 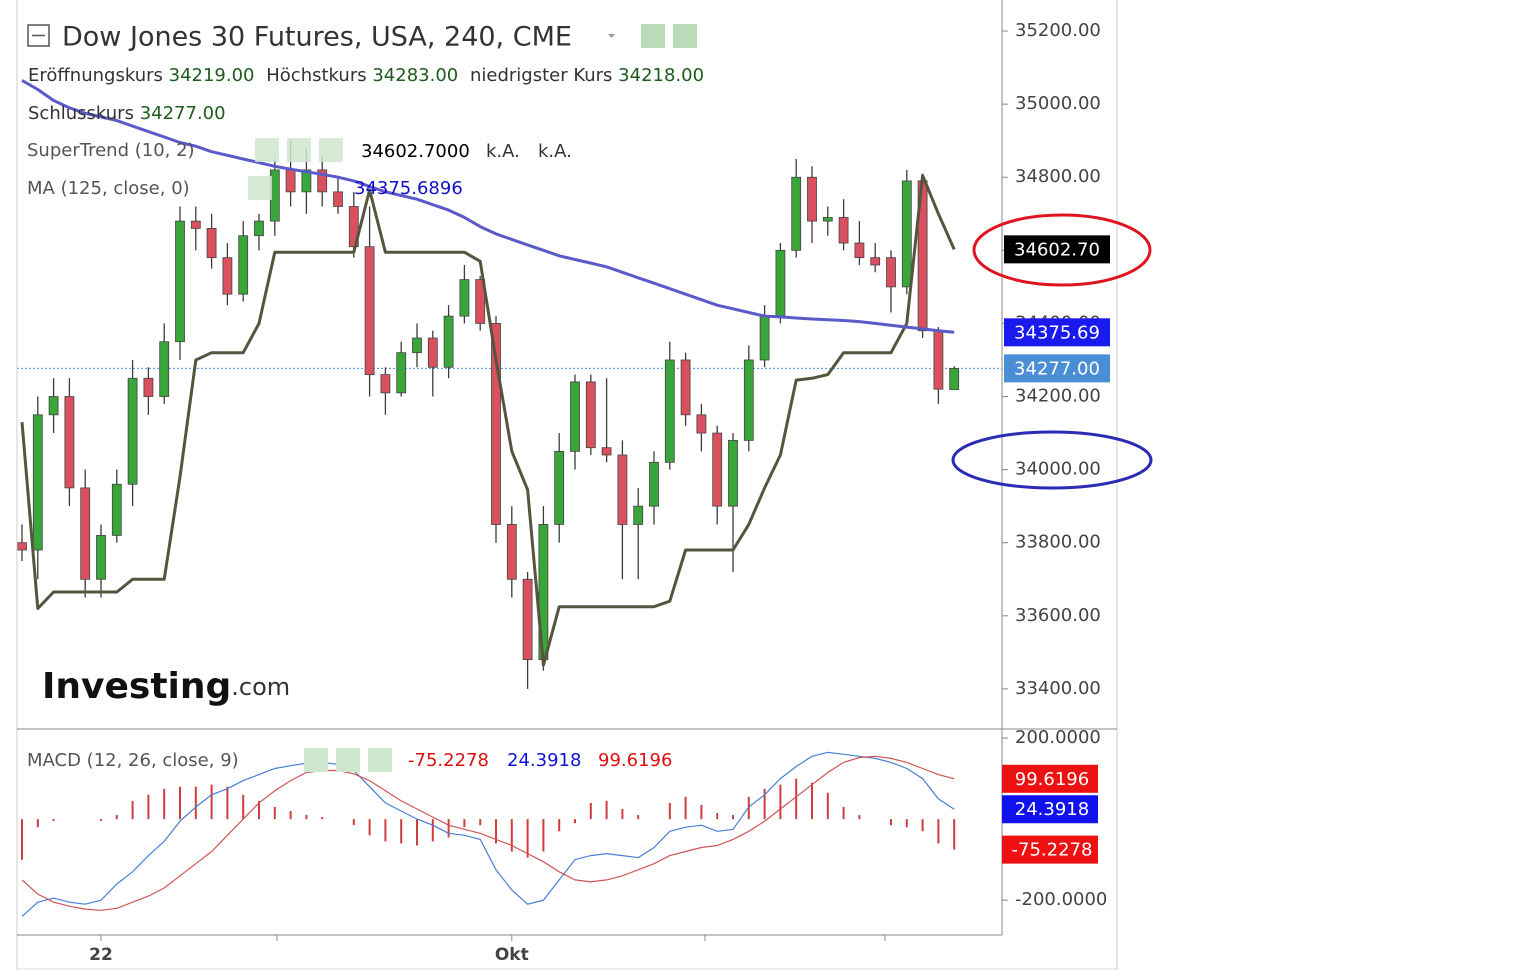 I want to click on y-tick-label: 33600.00, so click(x=1058, y=615).